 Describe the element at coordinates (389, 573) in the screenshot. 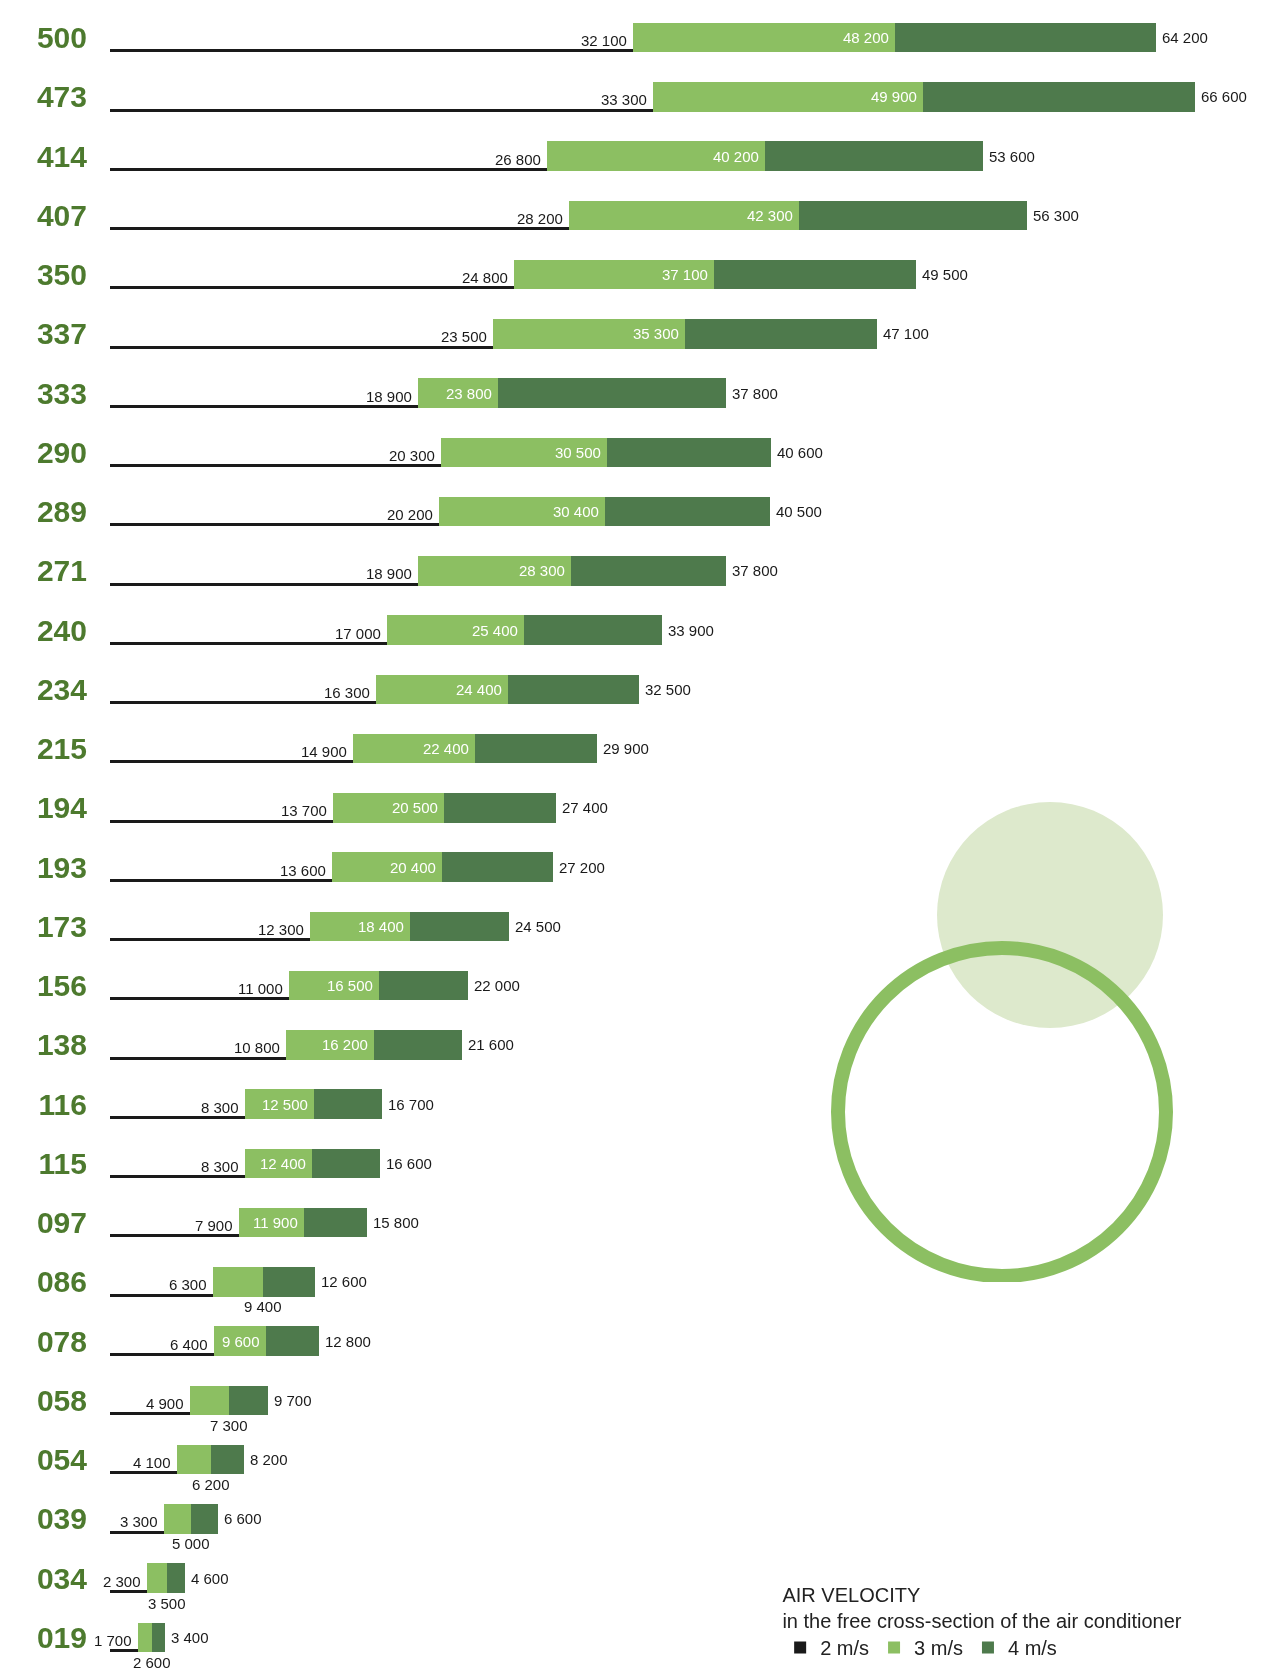

I see `data-label: 18 900` at that location.